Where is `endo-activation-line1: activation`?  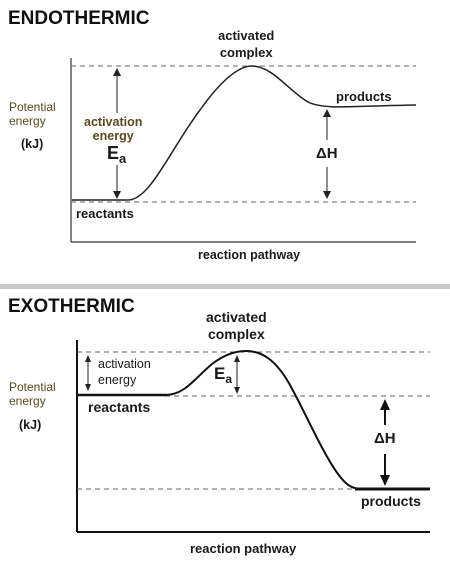
endo-activation-line1: activation is located at coordinates (113, 122).